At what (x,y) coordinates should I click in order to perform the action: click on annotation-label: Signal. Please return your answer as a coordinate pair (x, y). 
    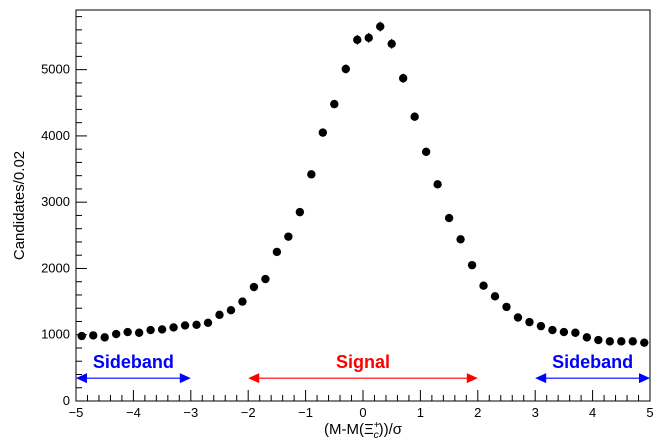
    Looking at the image, I should click on (363, 362).